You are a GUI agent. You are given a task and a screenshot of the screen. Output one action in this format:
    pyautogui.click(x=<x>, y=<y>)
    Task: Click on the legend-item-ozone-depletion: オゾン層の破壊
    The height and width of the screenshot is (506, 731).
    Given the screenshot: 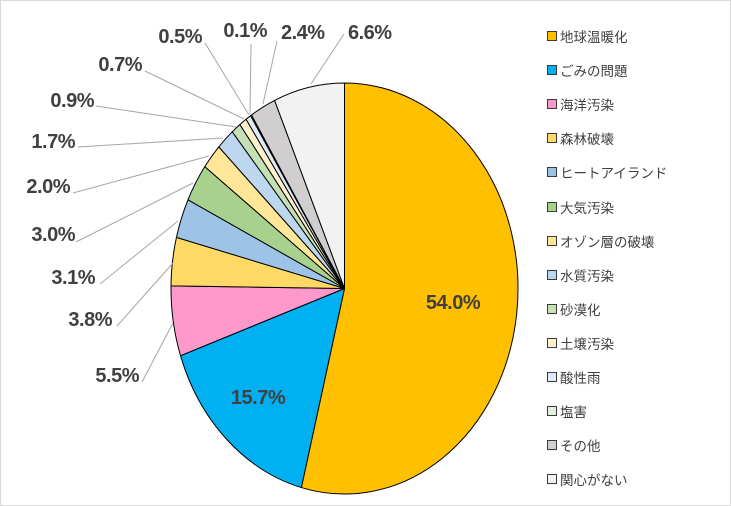 What is the action you would take?
    pyautogui.click(x=601, y=241)
    